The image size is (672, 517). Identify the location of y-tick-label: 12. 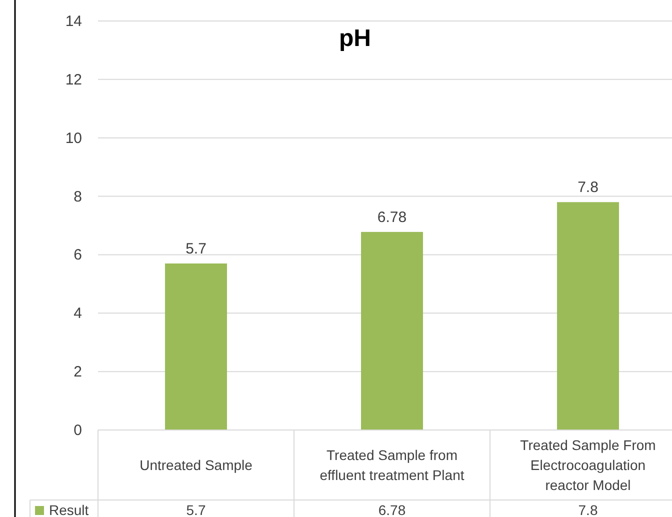
(73, 79).